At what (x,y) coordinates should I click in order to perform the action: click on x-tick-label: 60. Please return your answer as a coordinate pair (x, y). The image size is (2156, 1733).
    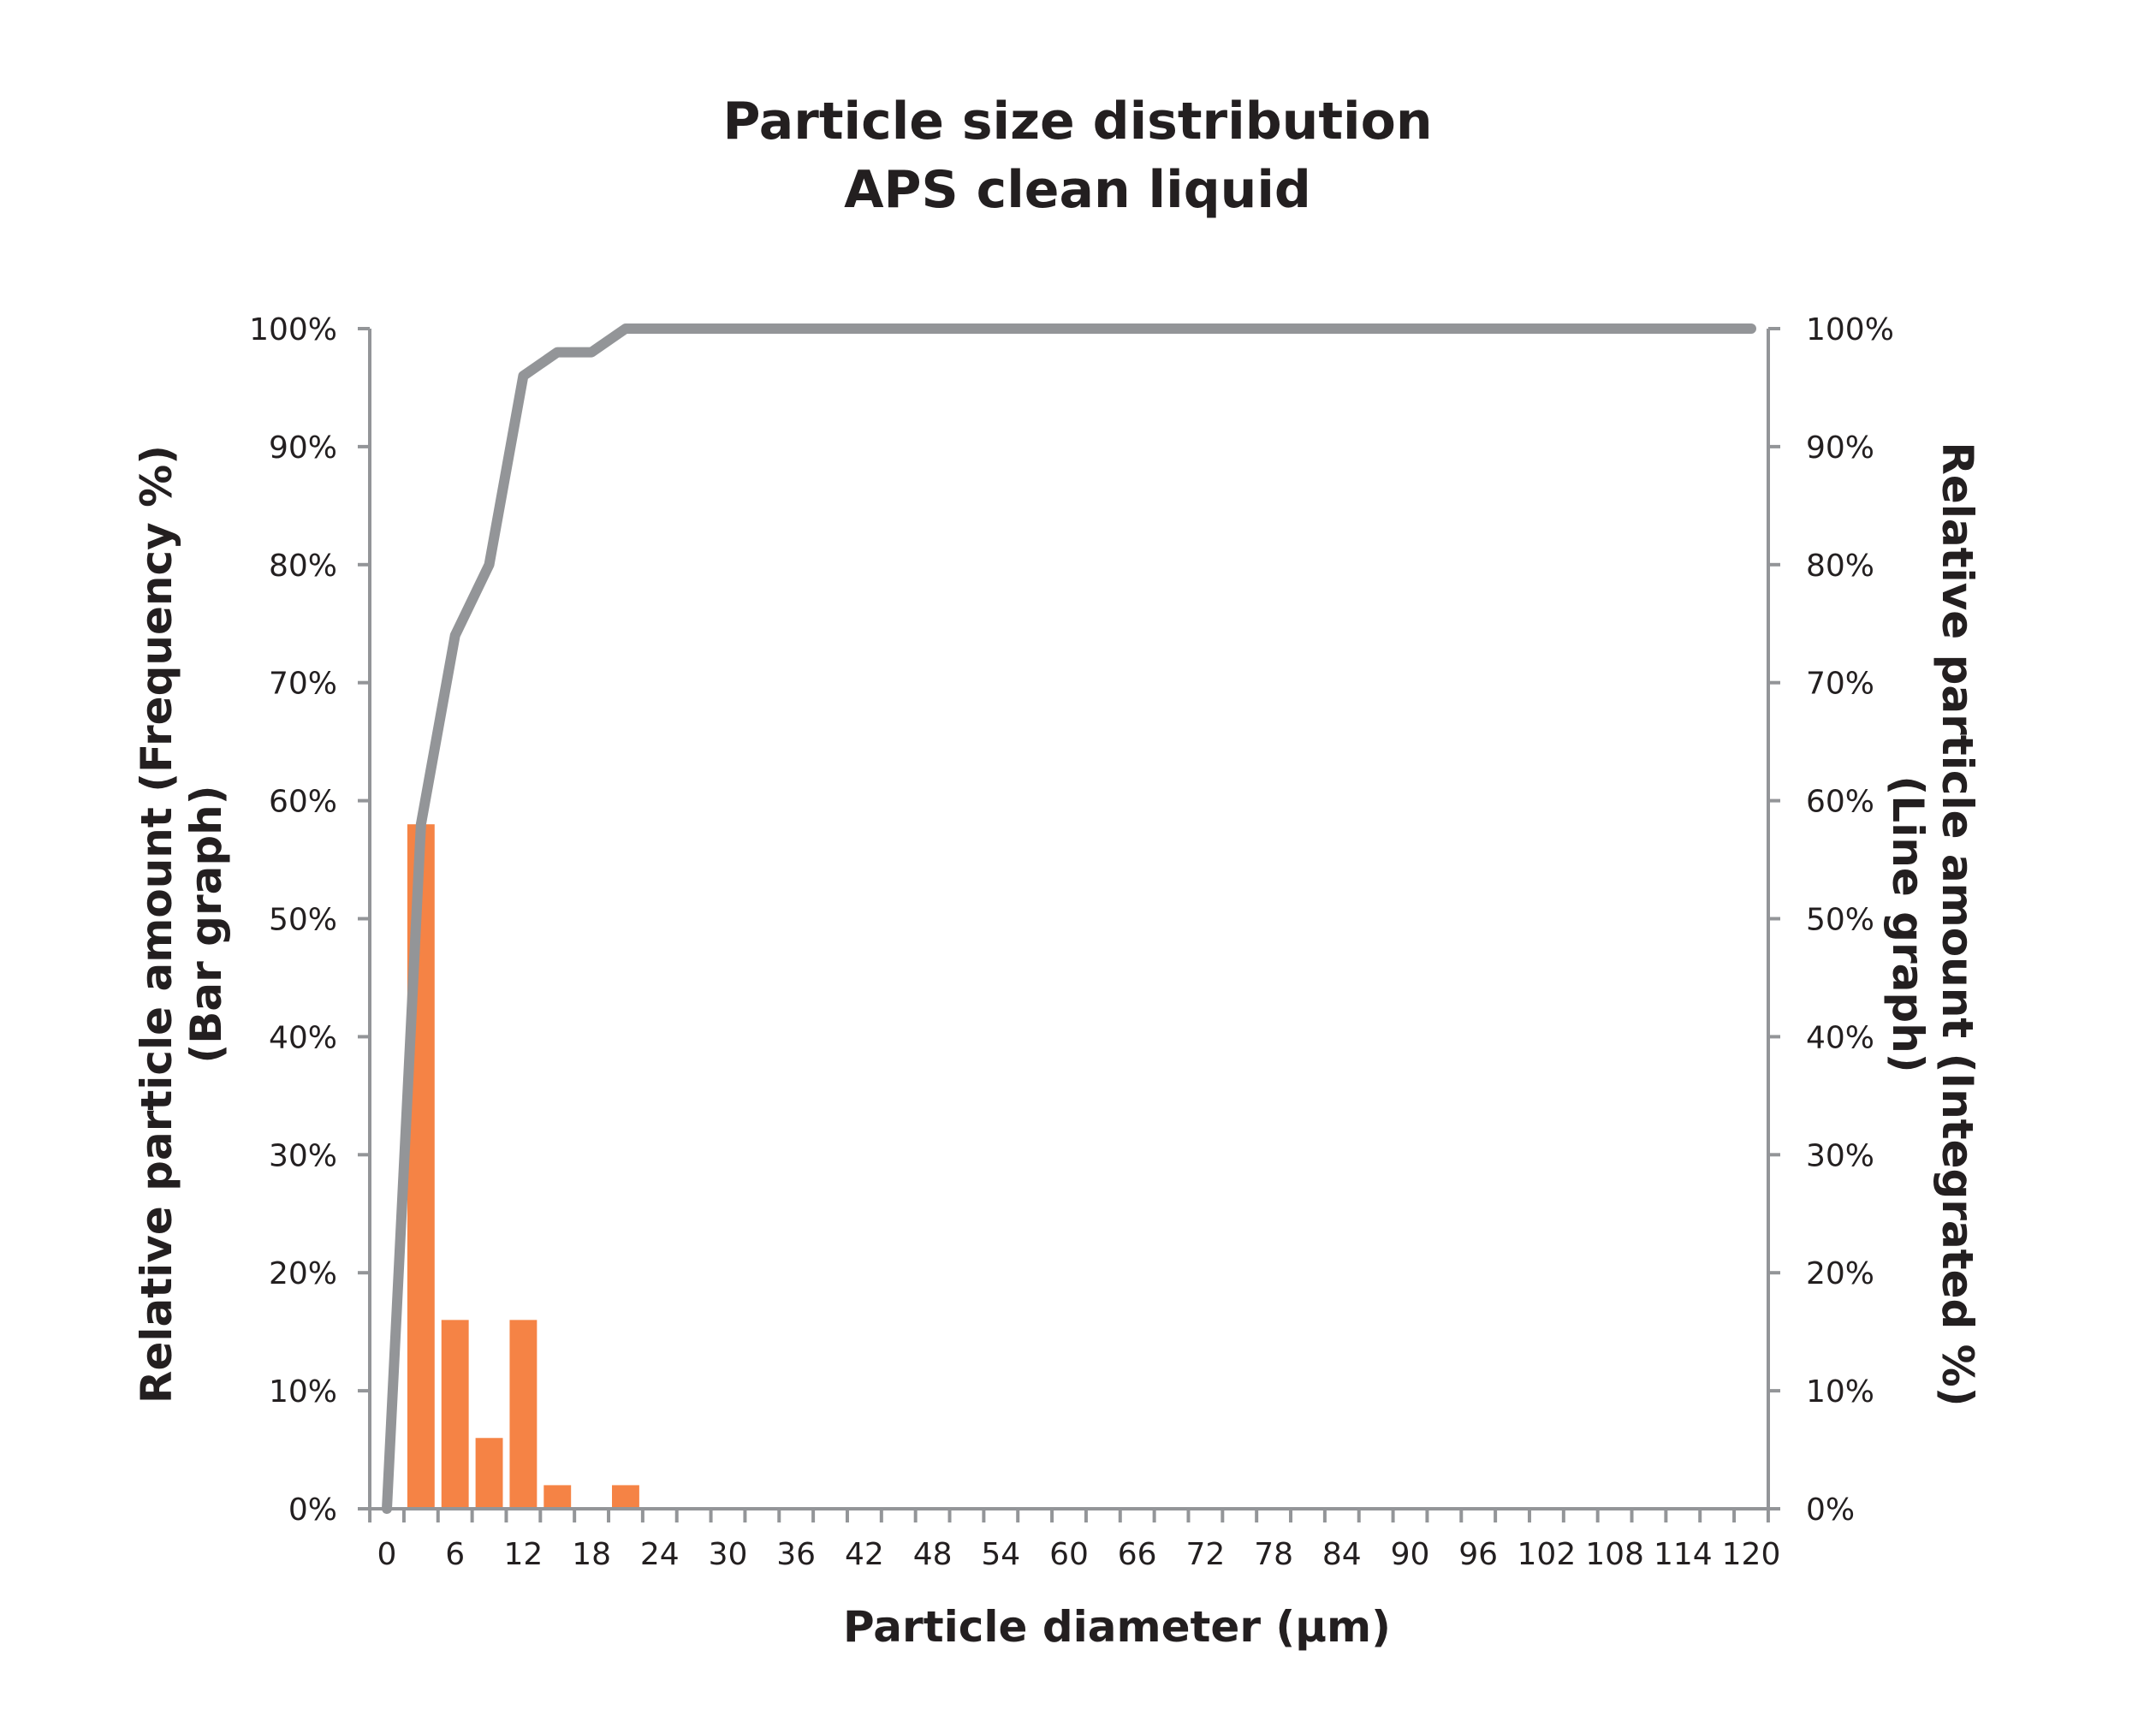
    Looking at the image, I should click on (1069, 1555).